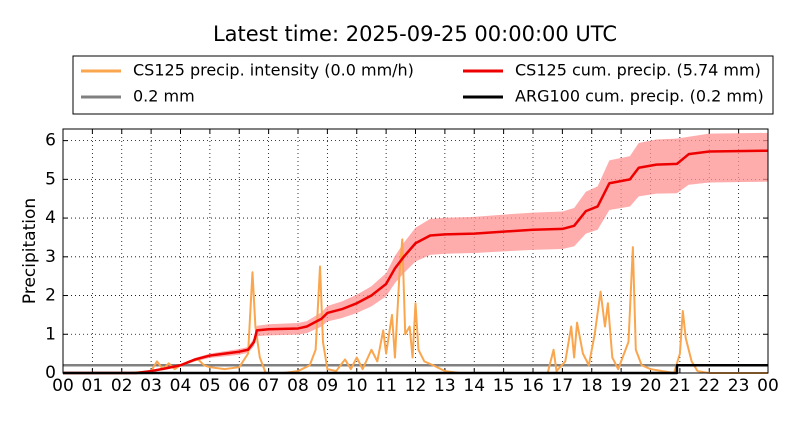 The height and width of the screenshot is (424, 800). Describe the element at coordinates (739, 386) in the screenshot. I see `x-tick-label: 23` at that location.